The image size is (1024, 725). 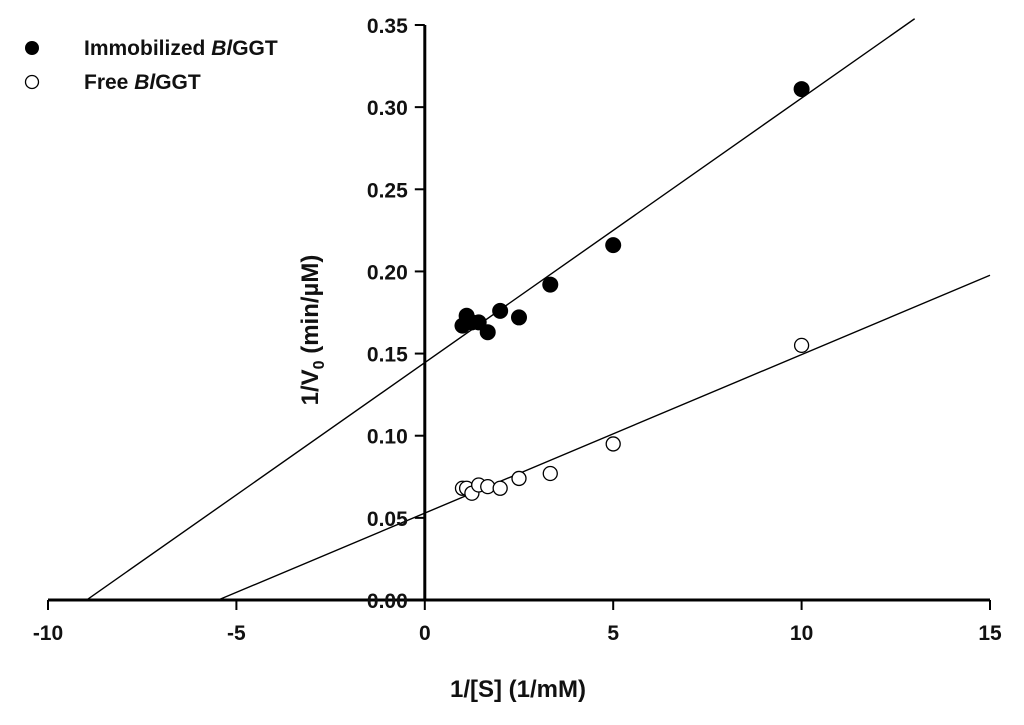 What do you see at coordinates (387, 26) in the screenshot?
I see `y-tick-label: 0.35` at bounding box center [387, 26].